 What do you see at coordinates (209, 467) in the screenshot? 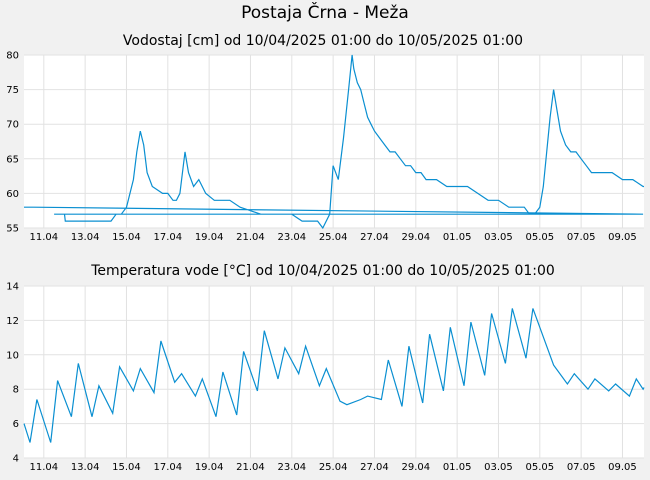
I see `c2-x-tick-label: 19.04` at bounding box center [209, 467].